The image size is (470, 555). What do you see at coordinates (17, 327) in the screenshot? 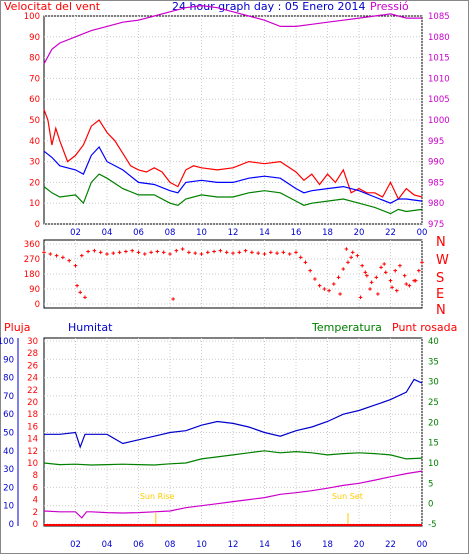
I see `rain-label: Pluja` at bounding box center [17, 327].